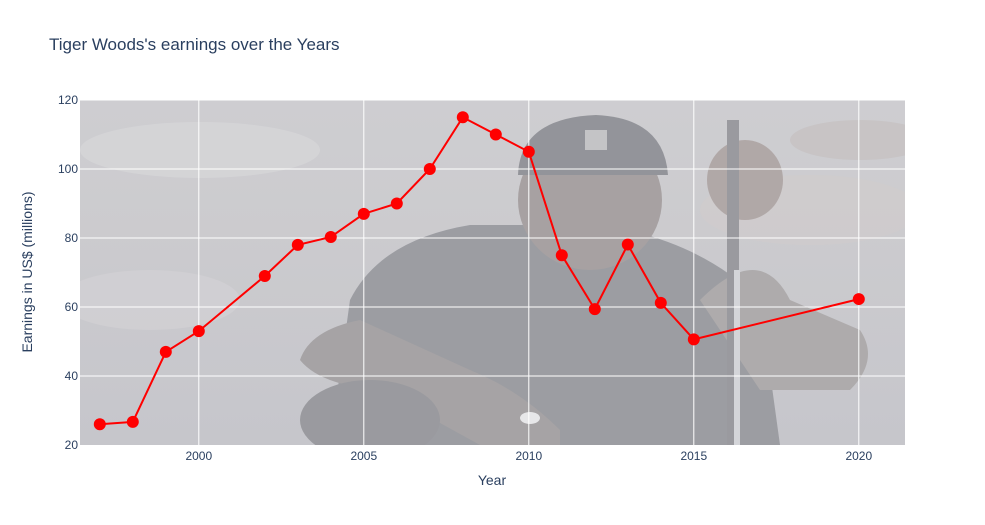 This screenshot has width=985, height=525. Describe the element at coordinates (198, 456) in the screenshot. I see `x-tick-label: 2000` at that location.